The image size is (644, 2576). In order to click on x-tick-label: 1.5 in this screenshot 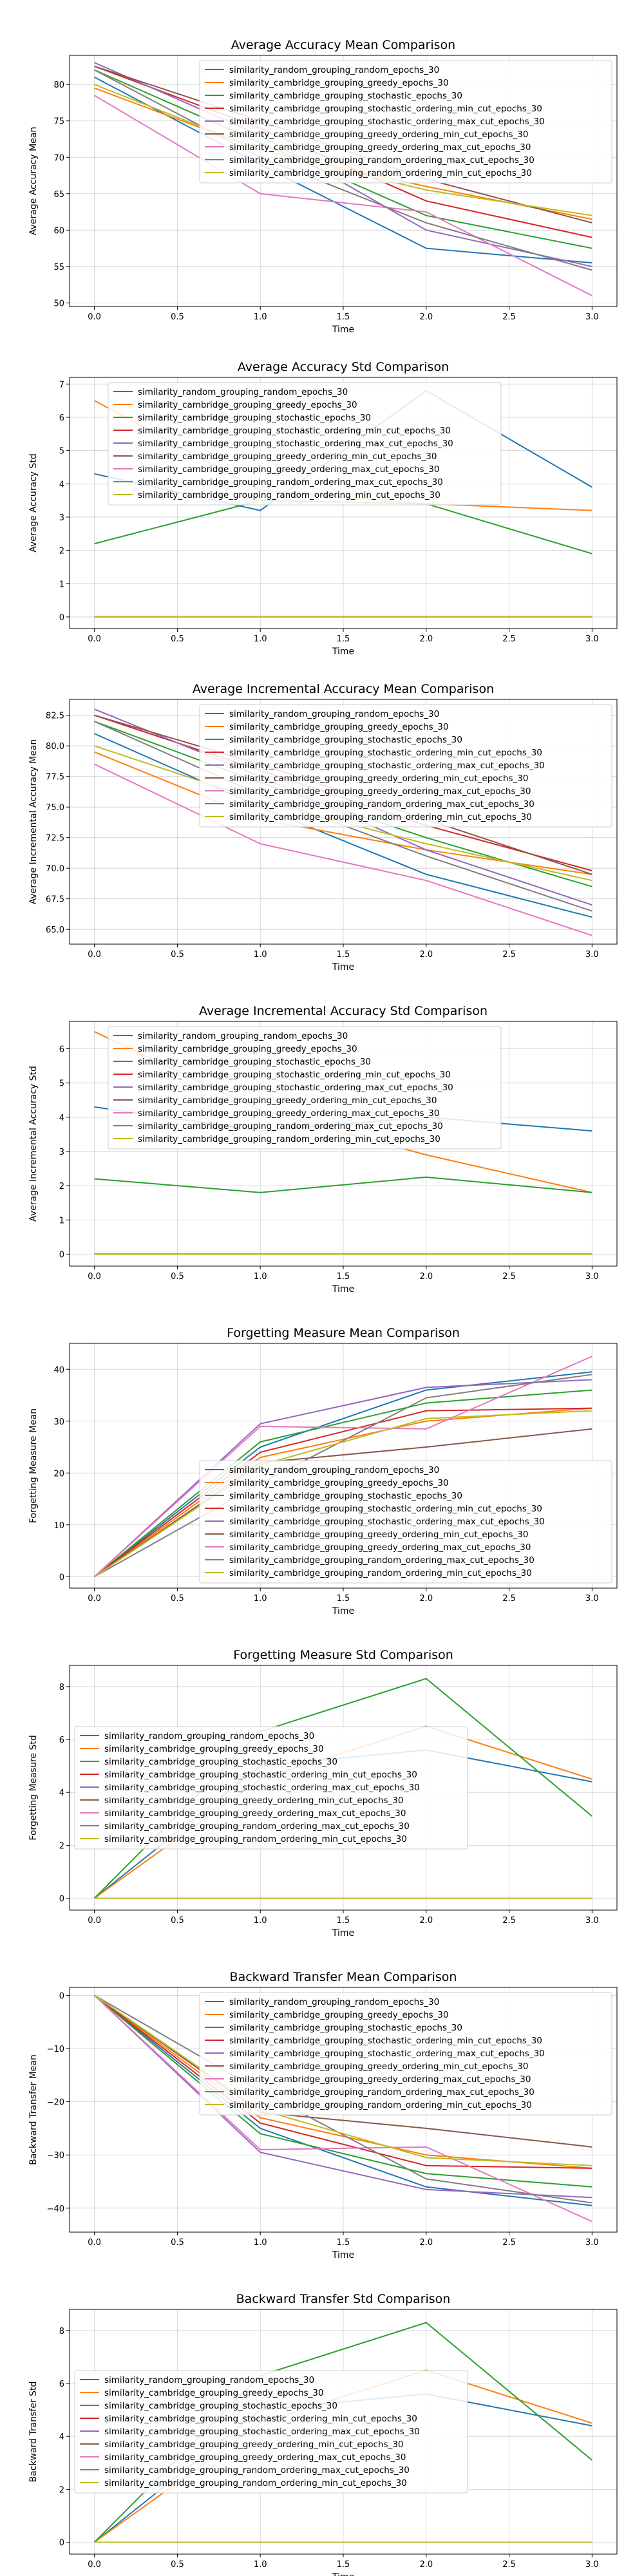, I will do `click(343, 1921)`.